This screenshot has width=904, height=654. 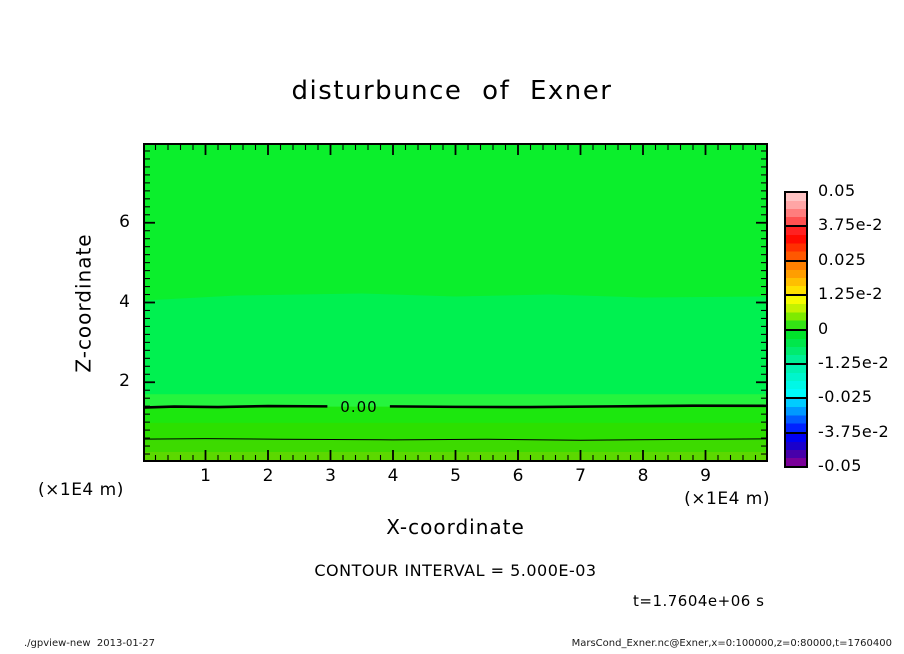 I want to click on colorbar-tick-label: 0.05, so click(x=837, y=190).